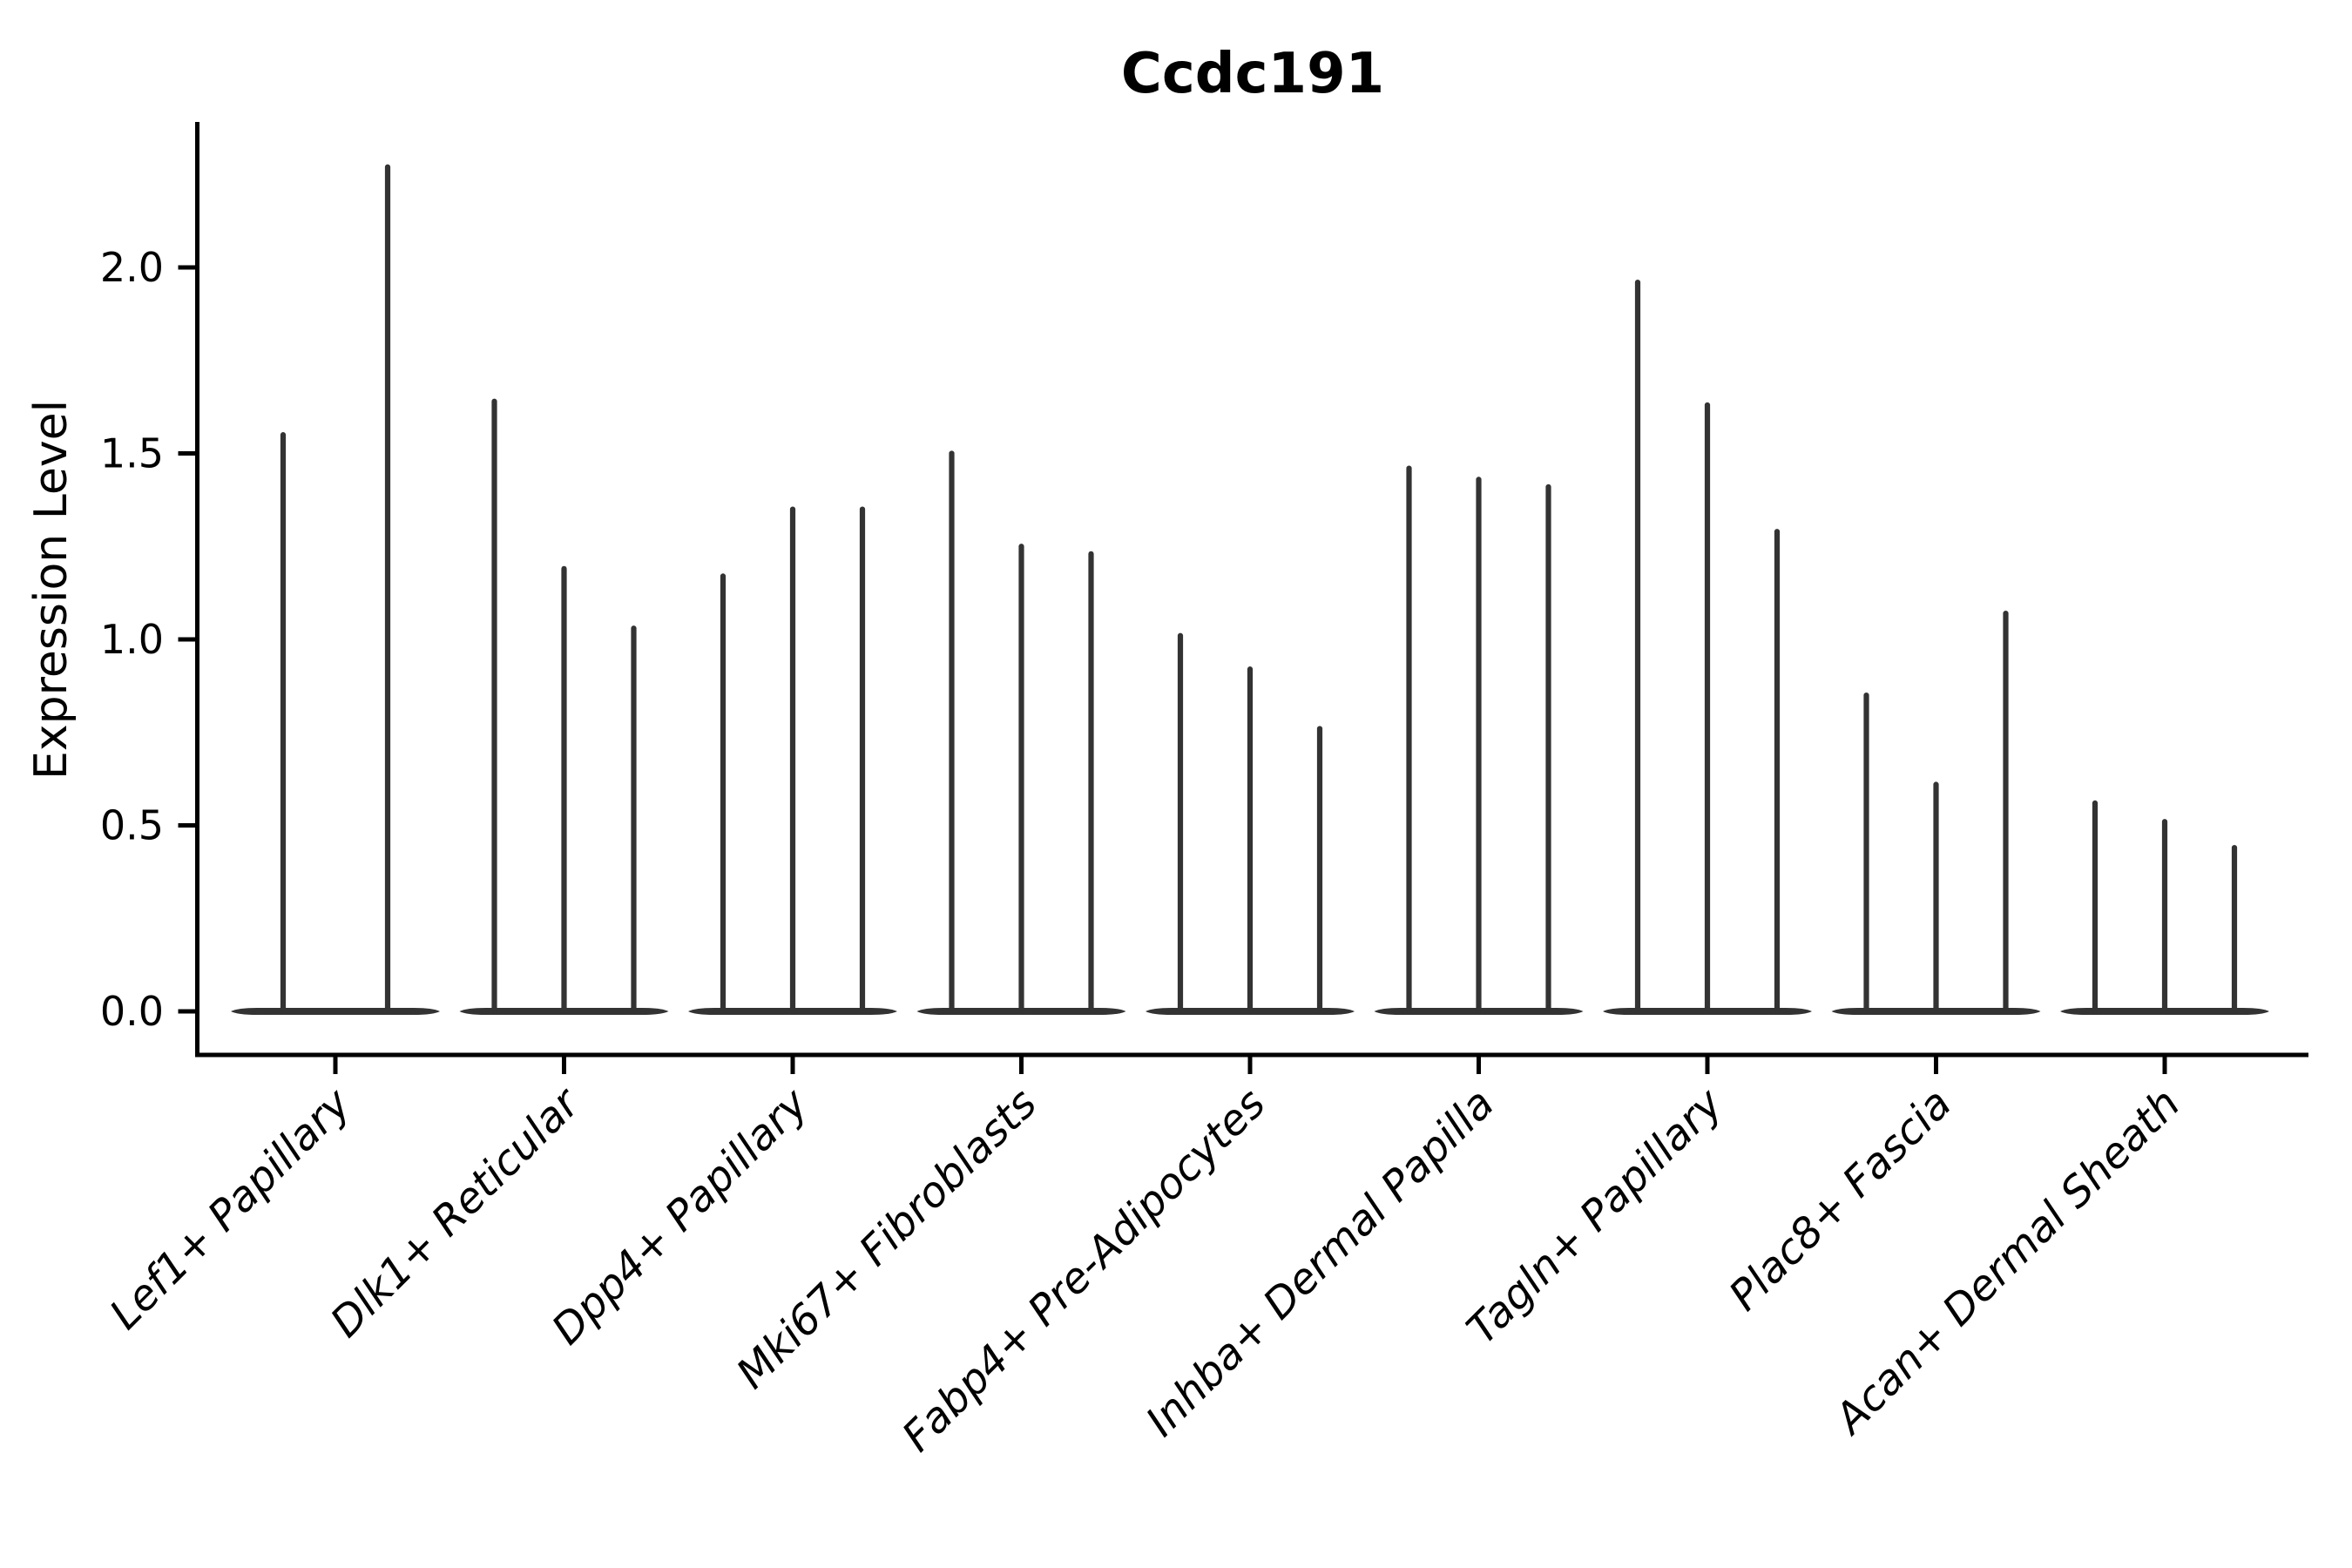 This screenshot has height=1568, width=2352. What do you see at coordinates (132, 1012) in the screenshot?
I see `y-tick-label: 0.0` at bounding box center [132, 1012].